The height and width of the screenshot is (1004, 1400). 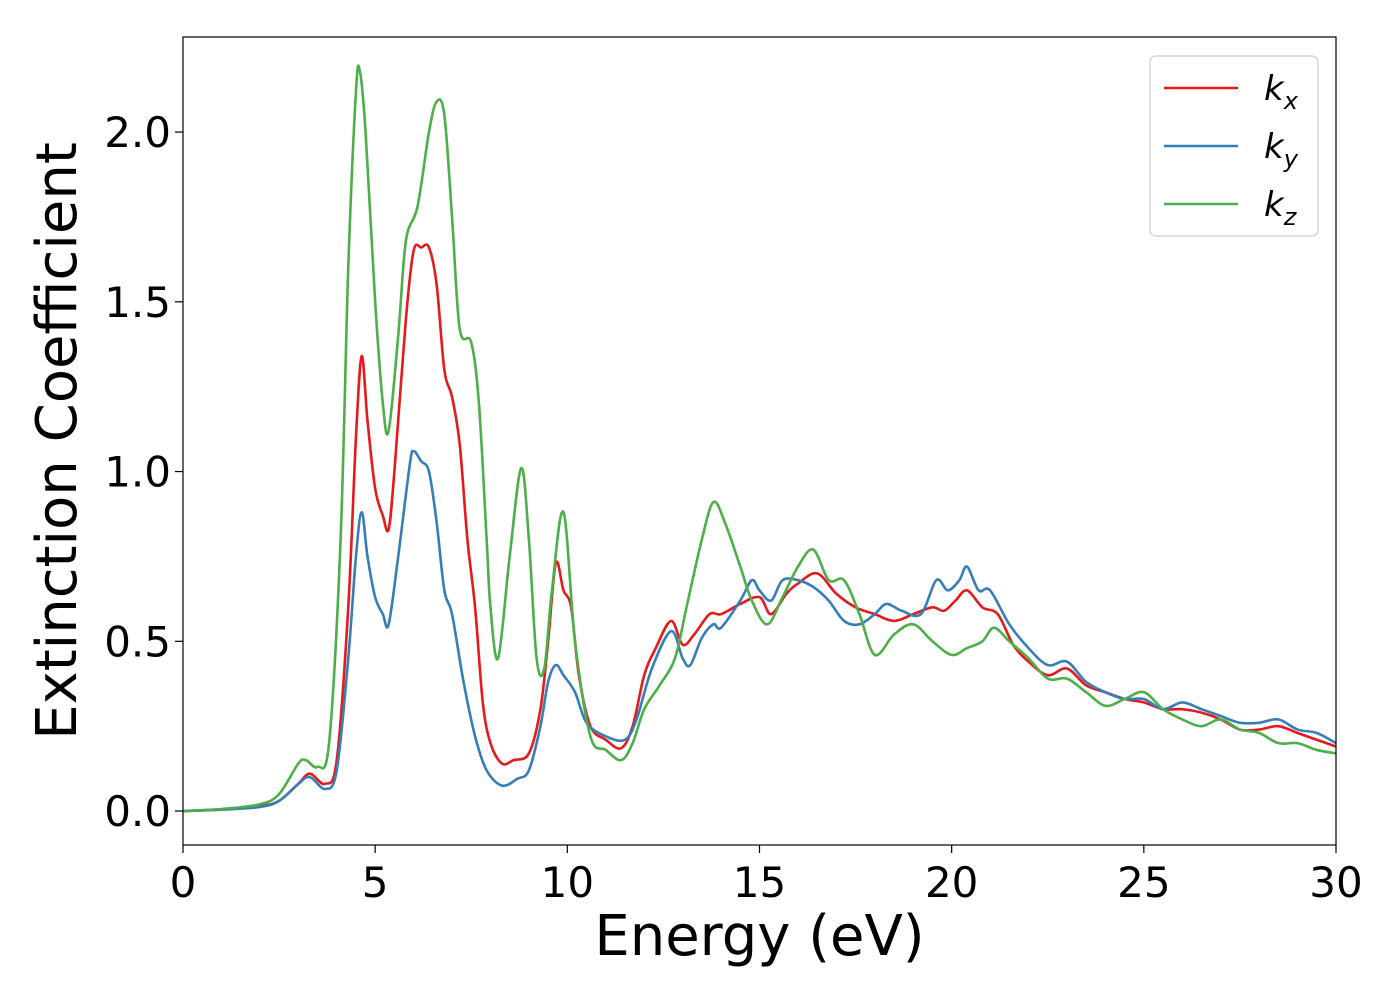 What do you see at coordinates (1335, 882) in the screenshot?
I see `x-tick-label: 30` at bounding box center [1335, 882].